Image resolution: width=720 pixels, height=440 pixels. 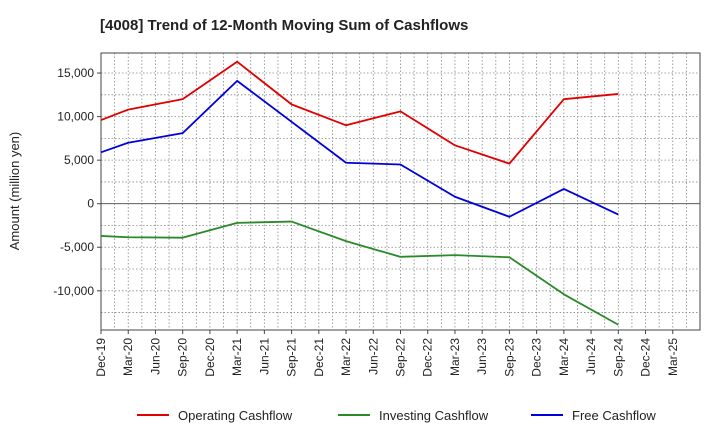 I want to click on y-axis-label: Amount (million yen), so click(x=14, y=191).